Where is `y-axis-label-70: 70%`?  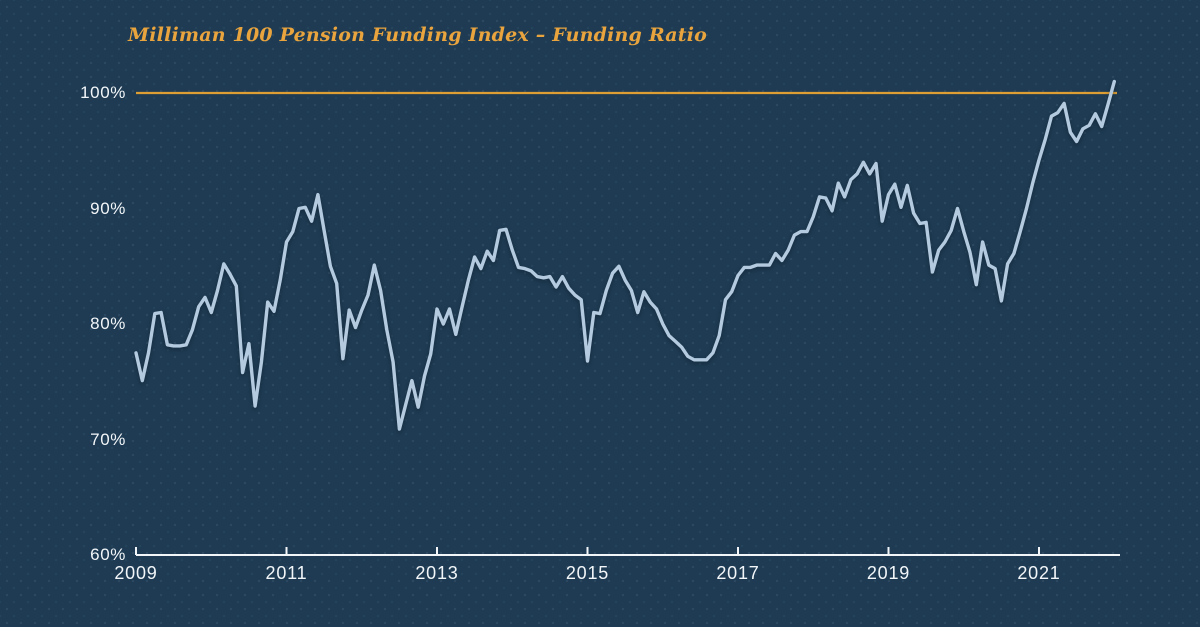
y-axis-label-70: 70% is located at coordinates (108, 439).